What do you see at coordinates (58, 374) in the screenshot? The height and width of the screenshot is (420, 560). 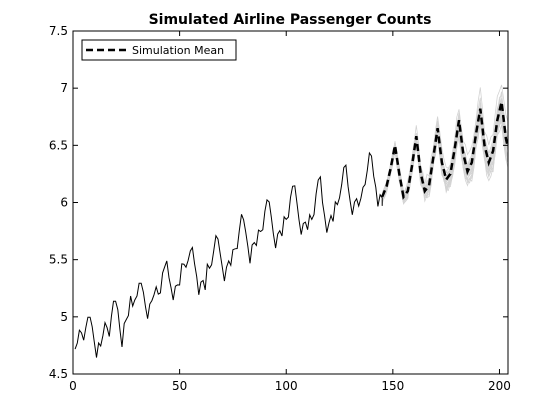 I see `y-tick-label: 4.5` at bounding box center [58, 374].